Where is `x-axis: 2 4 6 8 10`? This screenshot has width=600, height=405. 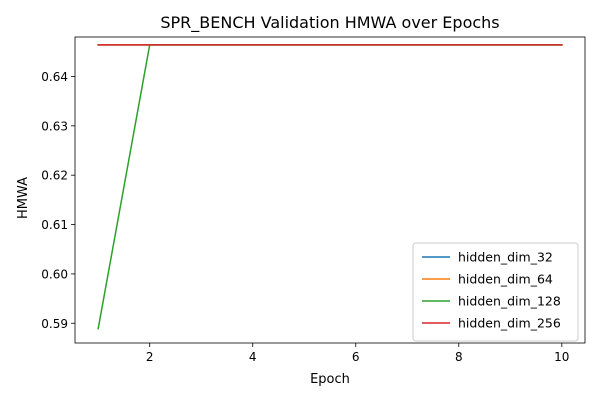 x-axis: 2 4 6 8 10 is located at coordinates (357, 353).